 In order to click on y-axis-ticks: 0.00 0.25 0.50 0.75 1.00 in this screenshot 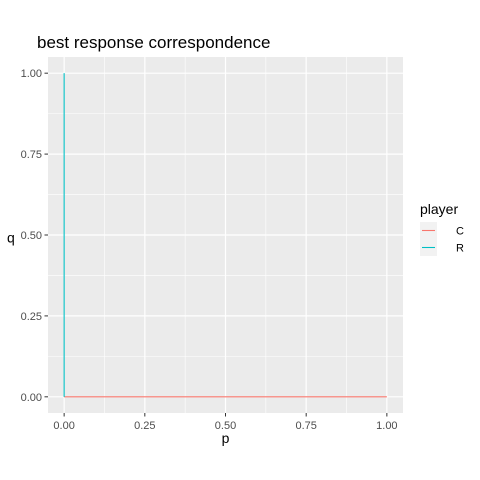, I will do `click(34, 236)`.